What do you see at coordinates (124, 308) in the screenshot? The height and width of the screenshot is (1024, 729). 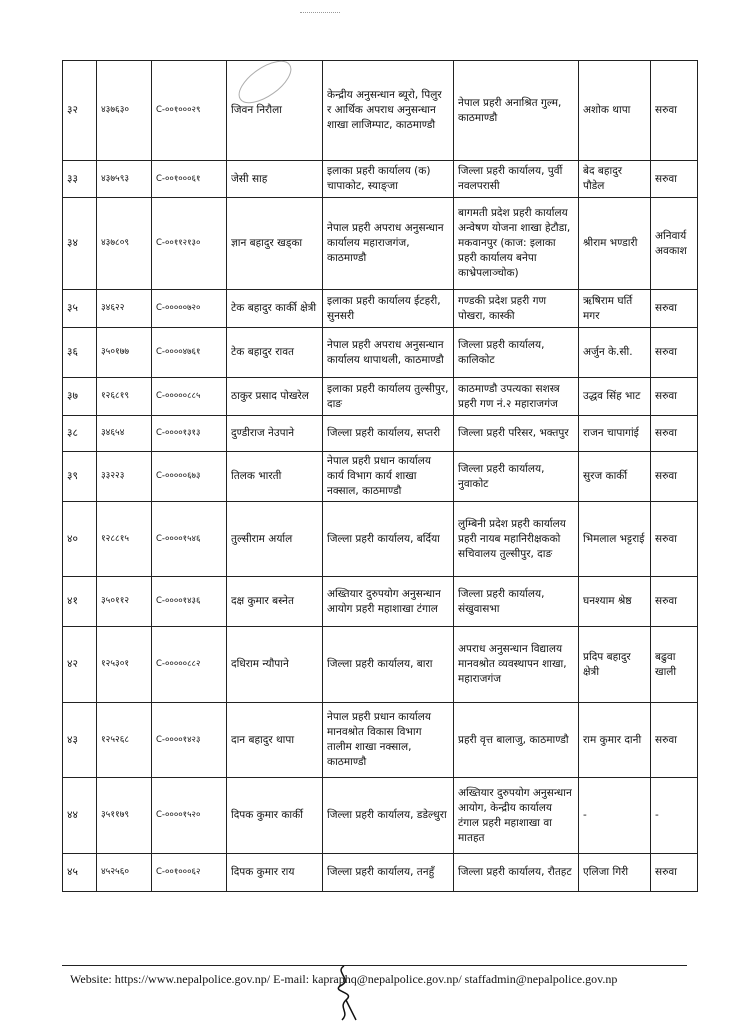 I see `employee-id: ३४६२२` at bounding box center [124, 308].